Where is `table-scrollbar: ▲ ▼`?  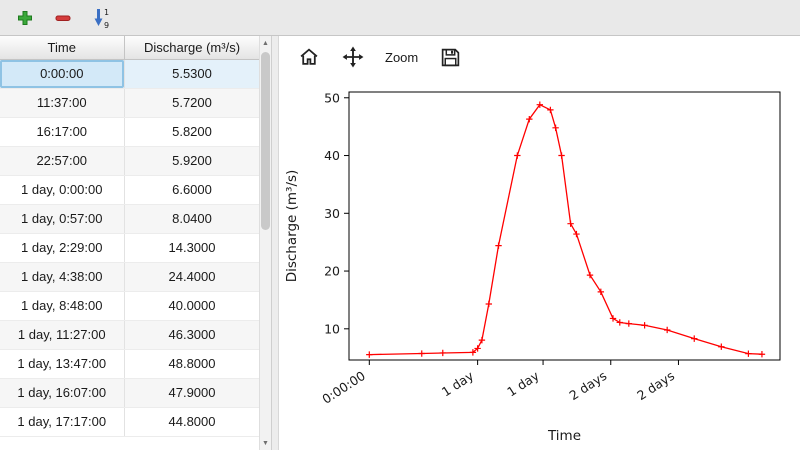 table-scrollbar: ▲ ▼ is located at coordinates (265, 243).